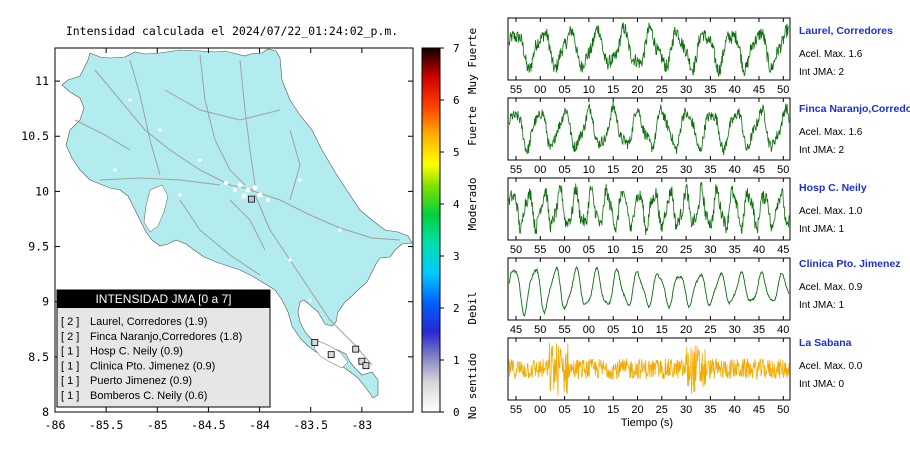 Image resolution: width=910 pixels, height=460 pixels. I want to click on colorbar-tick-label: 0, so click(456, 412).